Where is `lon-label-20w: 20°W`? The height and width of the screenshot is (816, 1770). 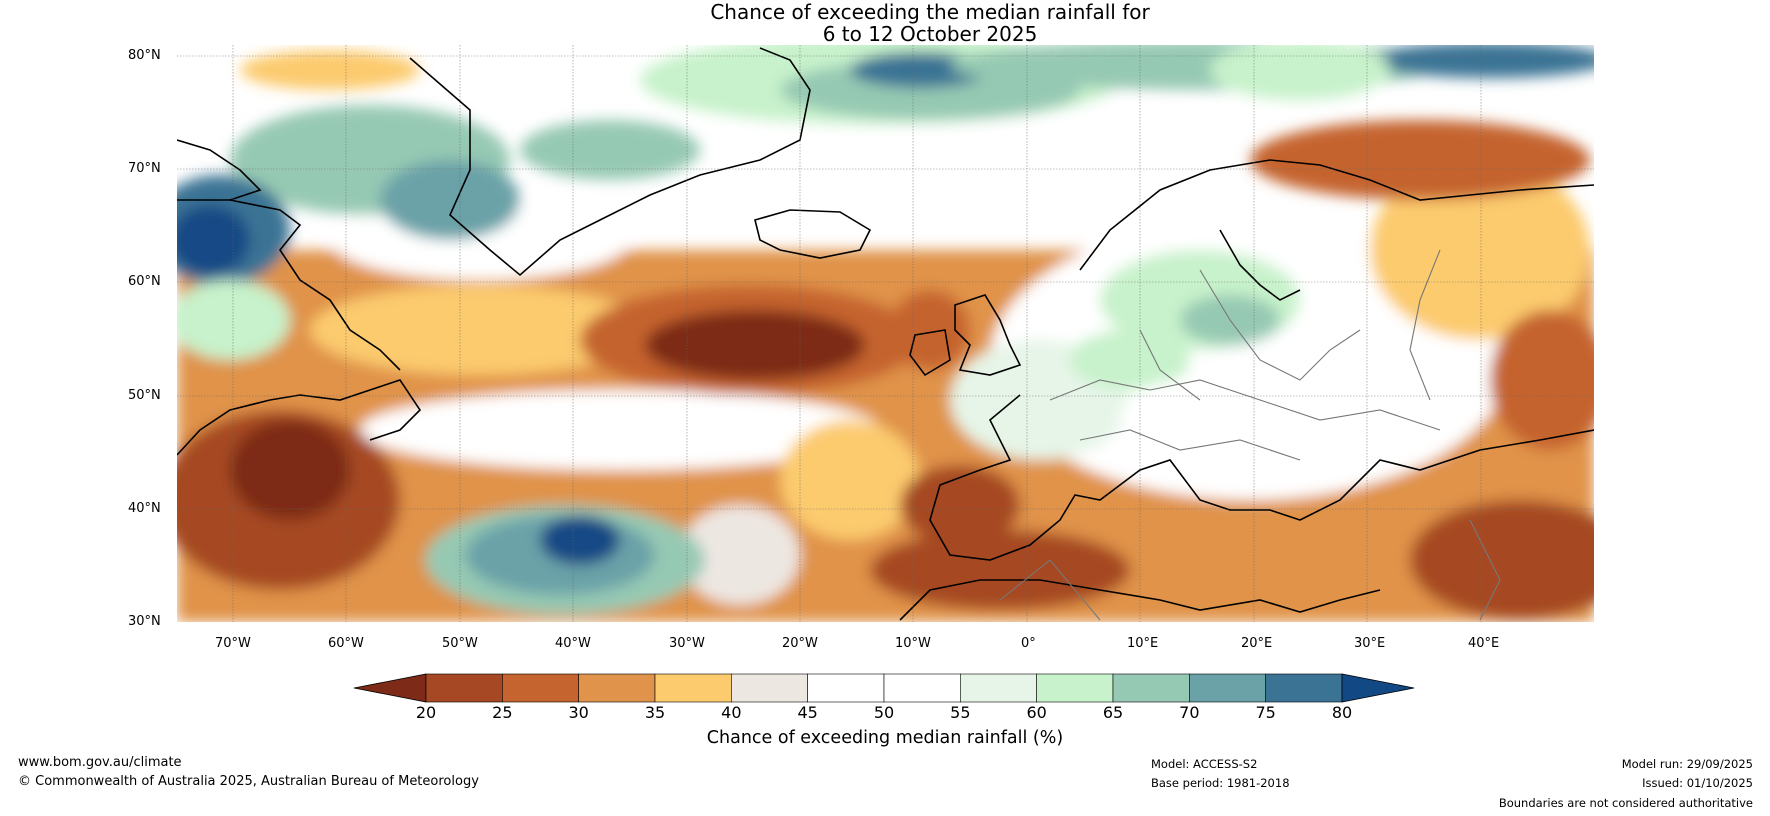 lon-label-20w: 20°W is located at coordinates (800, 643).